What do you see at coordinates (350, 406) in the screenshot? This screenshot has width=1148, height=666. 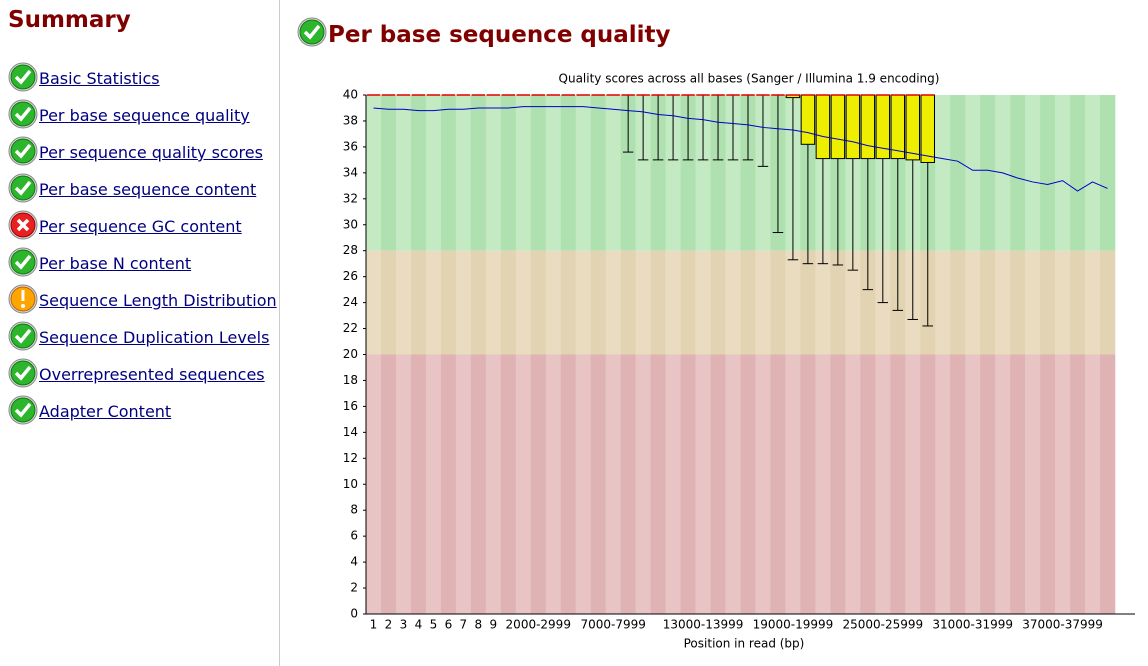 I see `y-tick-label: 16` at bounding box center [350, 406].